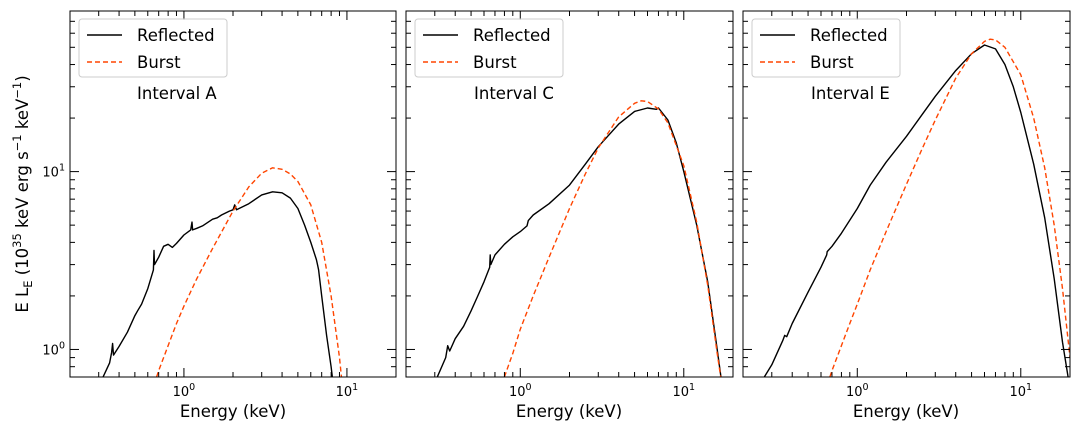 The height and width of the screenshot is (432, 1080). I want to click on panel-a-legend-label-burst: Burst, so click(159, 62).